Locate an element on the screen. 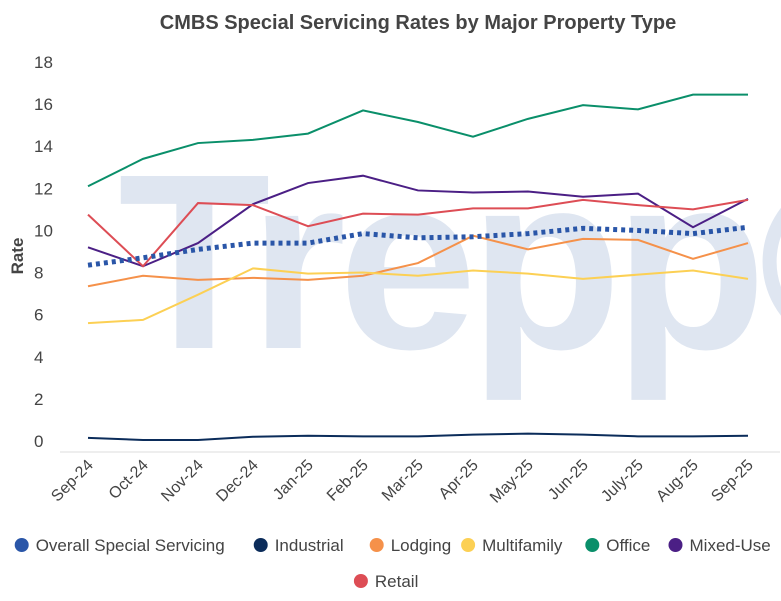 Image resolution: width=781 pixels, height=601 pixels. legend-item: Lodging is located at coordinates (410, 545).